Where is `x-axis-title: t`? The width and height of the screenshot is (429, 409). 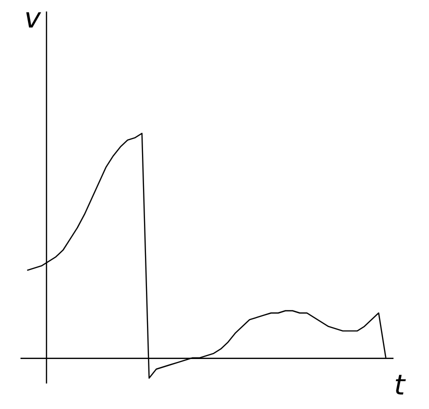 x-axis-title: t is located at coordinates (400, 385).